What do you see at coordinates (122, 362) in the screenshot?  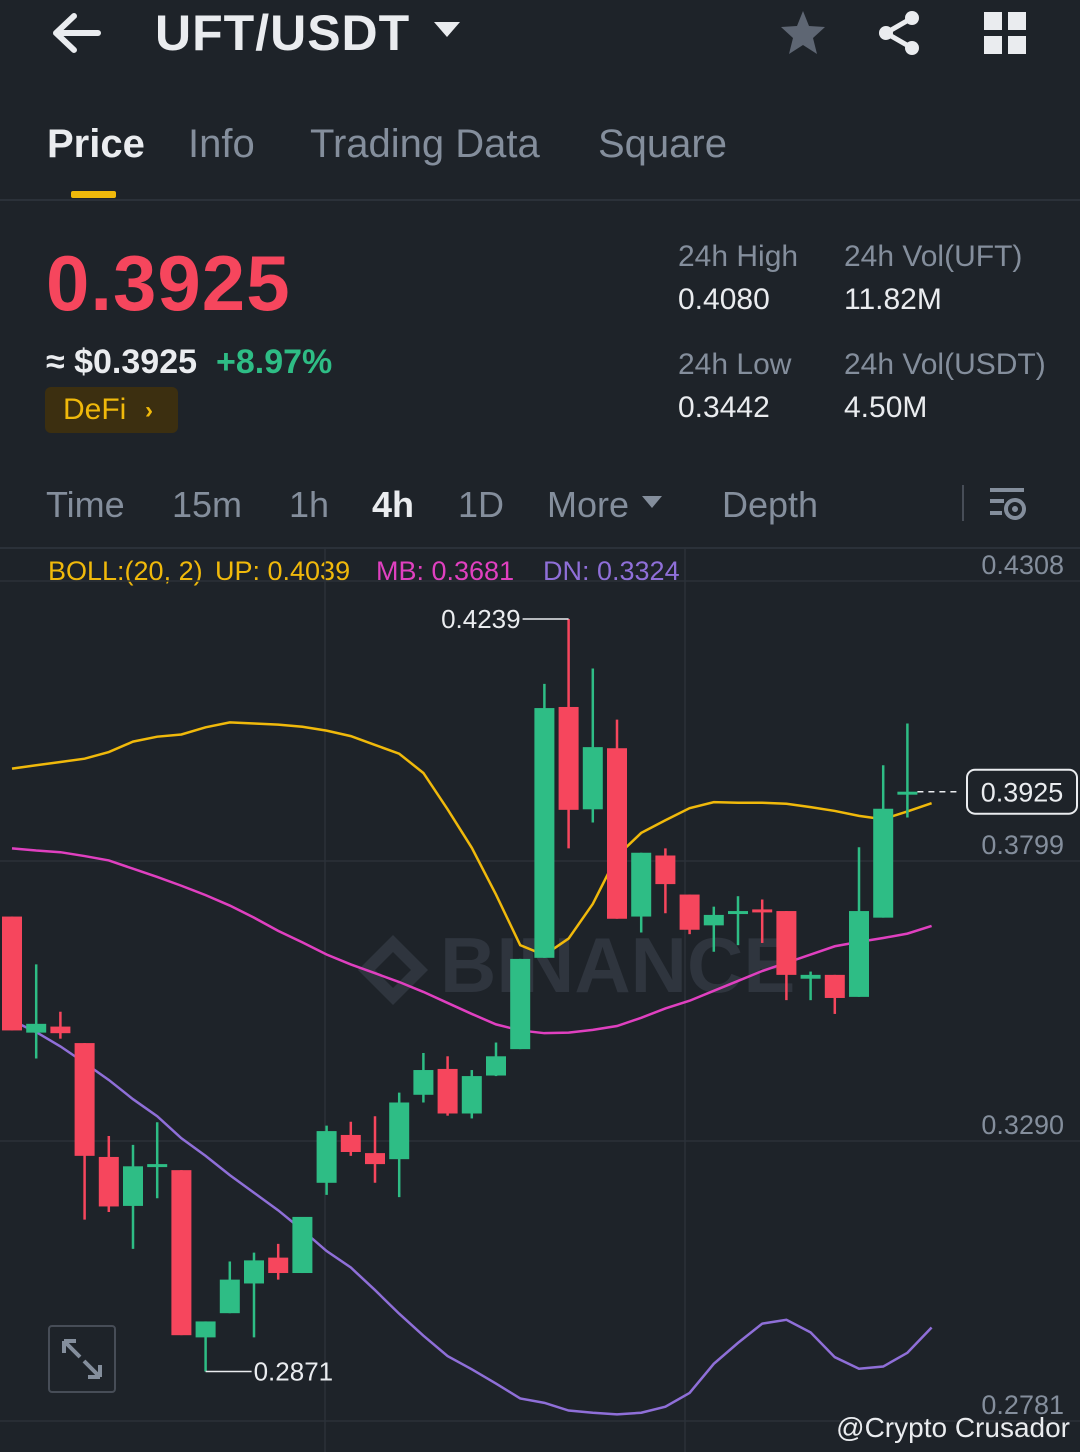 I see `usd-price: ≈ $0.3925` at bounding box center [122, 362].